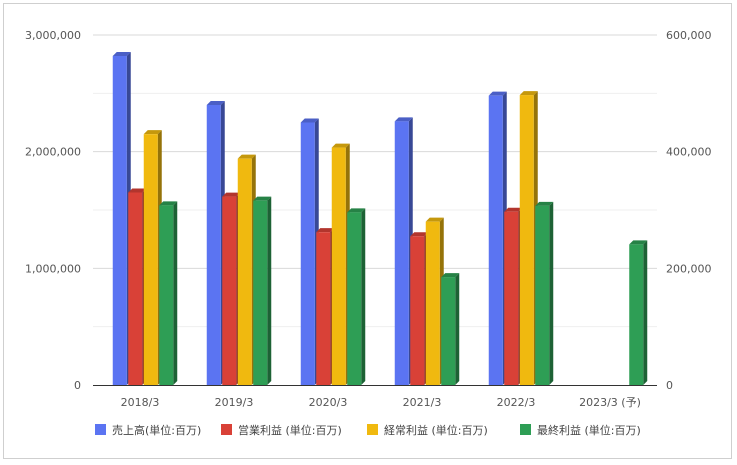  Describe the element at coordinates (689, 152) in the screenshot. I see `right-axis-tick-label: 400,000` at that location.